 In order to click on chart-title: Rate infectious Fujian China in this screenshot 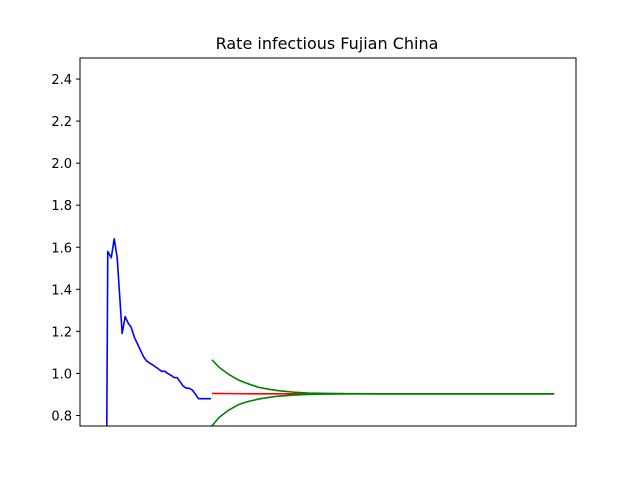, I will do `click(327, 43)`.